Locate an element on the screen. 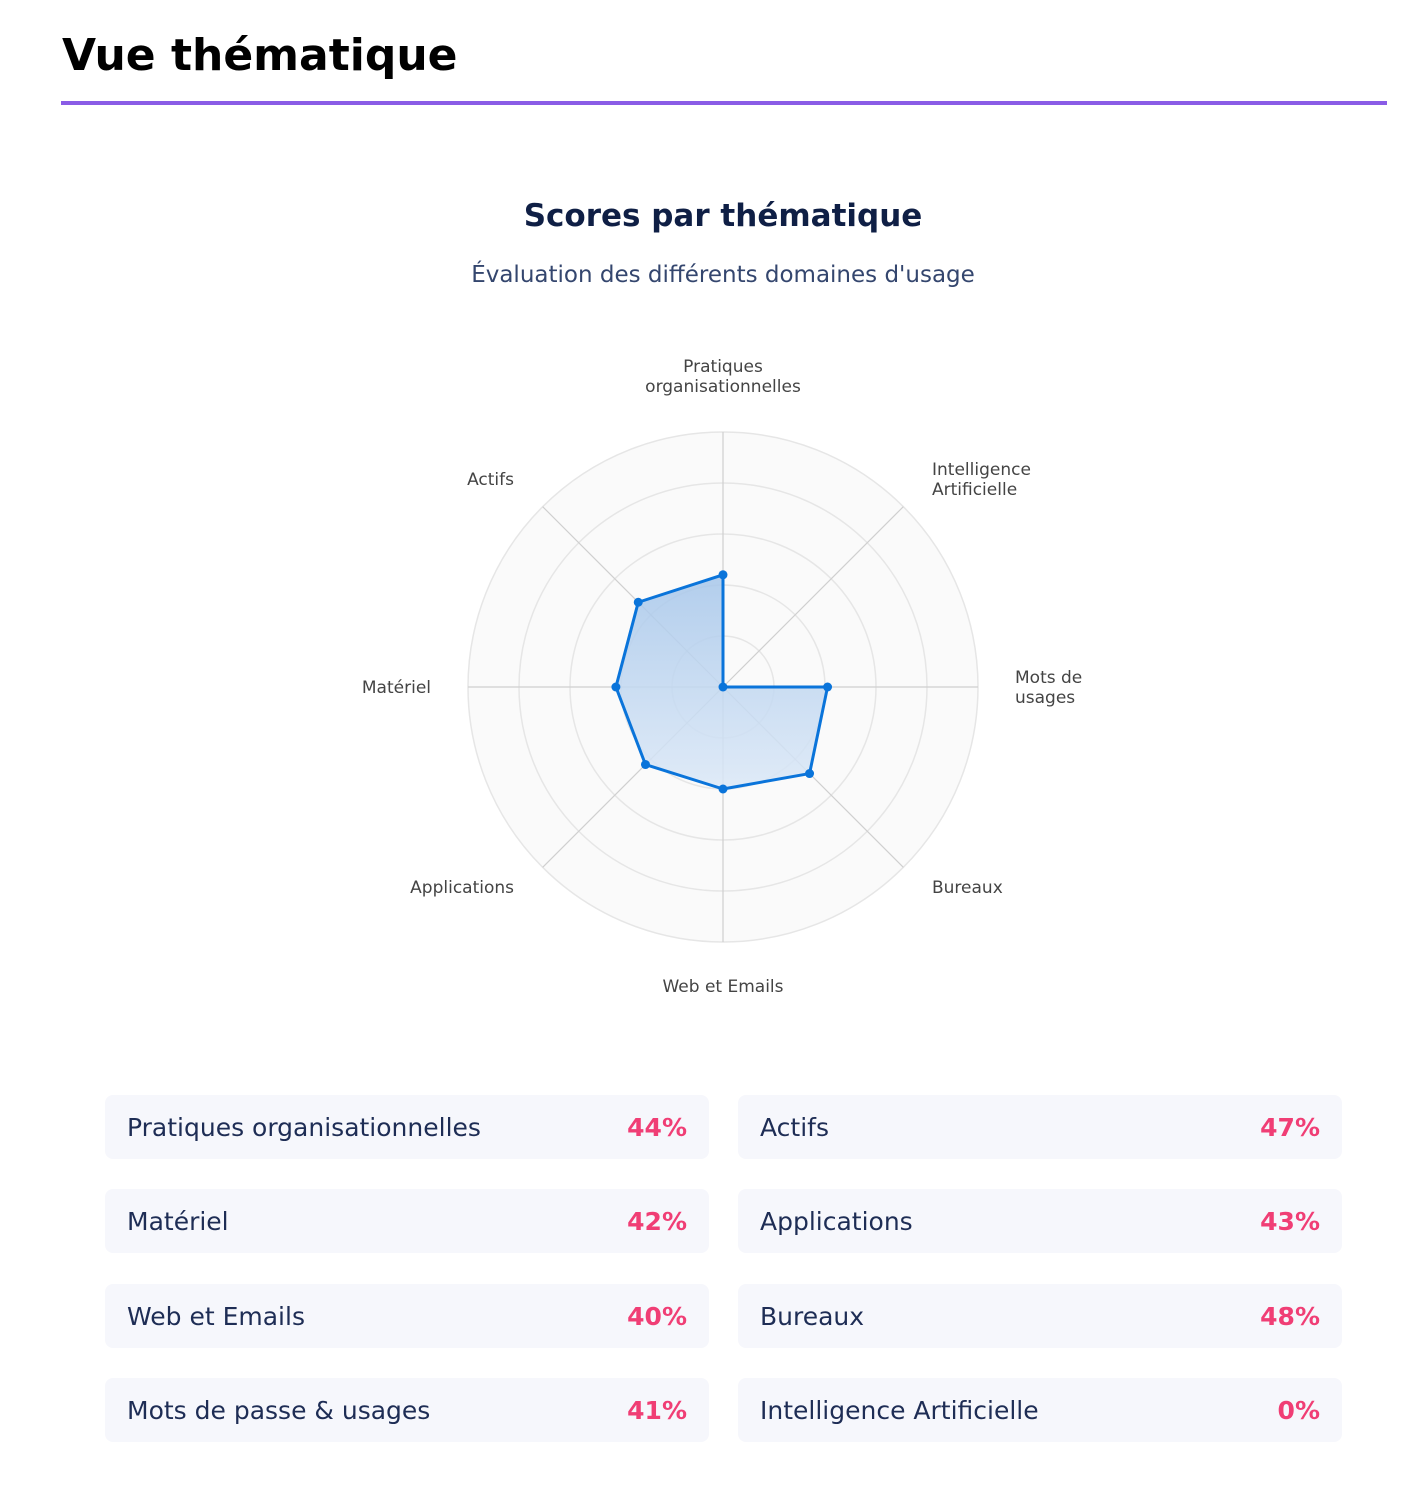  radar-axis-label: organisationnelles is located at coordinates (723, 387).